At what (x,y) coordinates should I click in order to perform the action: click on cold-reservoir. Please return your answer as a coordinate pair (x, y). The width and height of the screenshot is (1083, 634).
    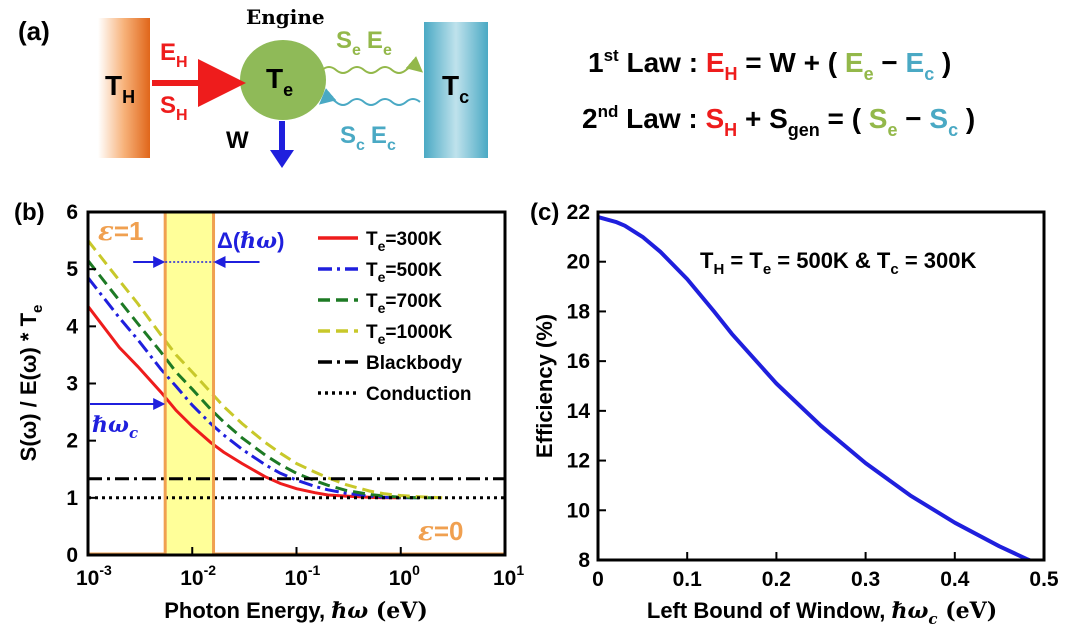
    Looking at the image, I should click on (456, 90).